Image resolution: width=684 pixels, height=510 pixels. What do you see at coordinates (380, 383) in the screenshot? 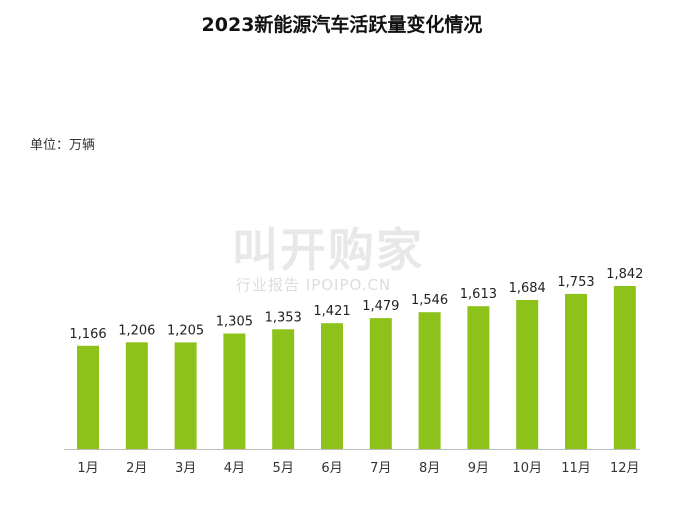
I see `bar-7月` at bounding box center [380, 383].